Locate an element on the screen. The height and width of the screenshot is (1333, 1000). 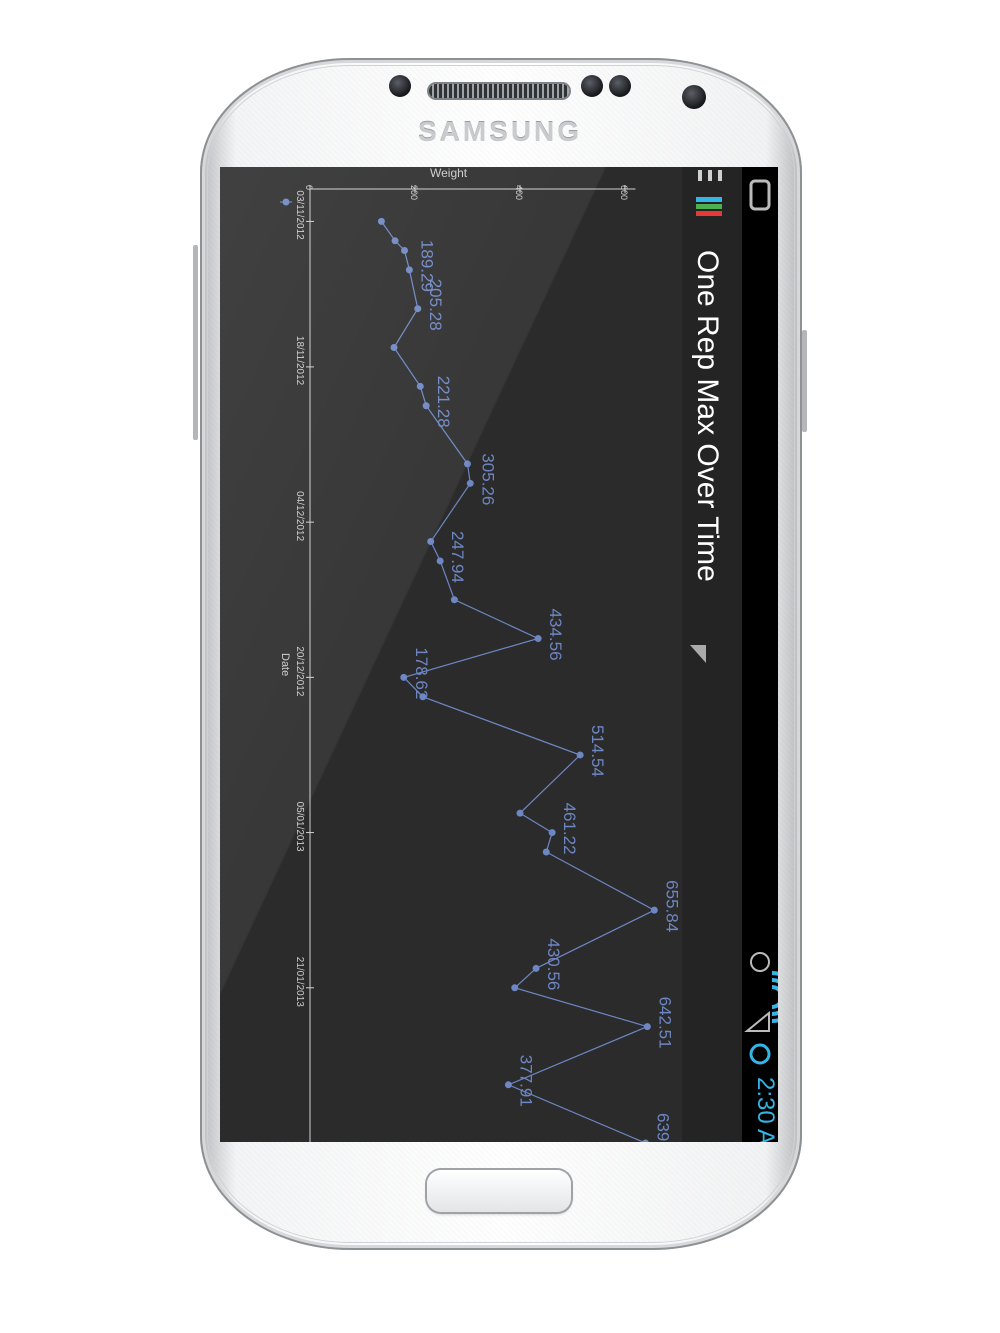
data-label: 205.28 is located at coordinates (435, 305).